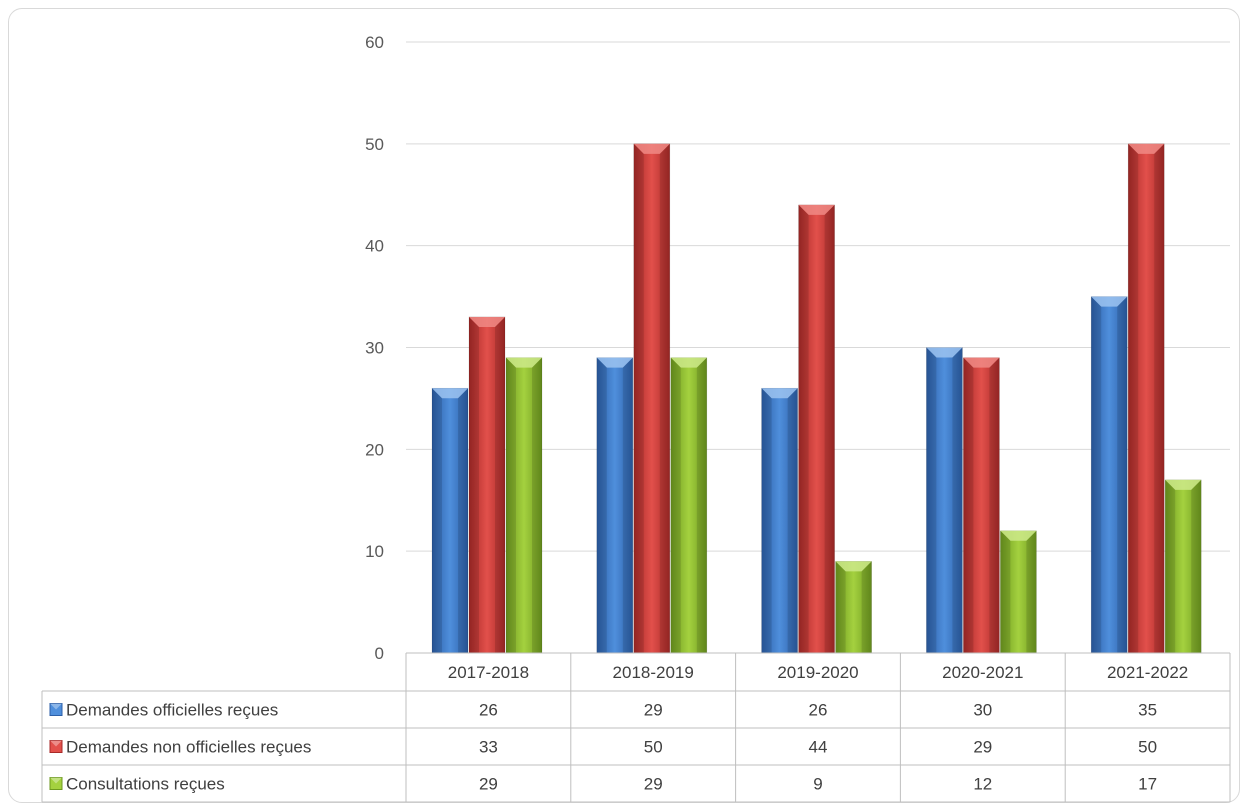 This screenshot has width=1248, height=811. Describe the element at coordinates (374, 551) in the screenshot. I see `y-tick-label: 10` at that location.